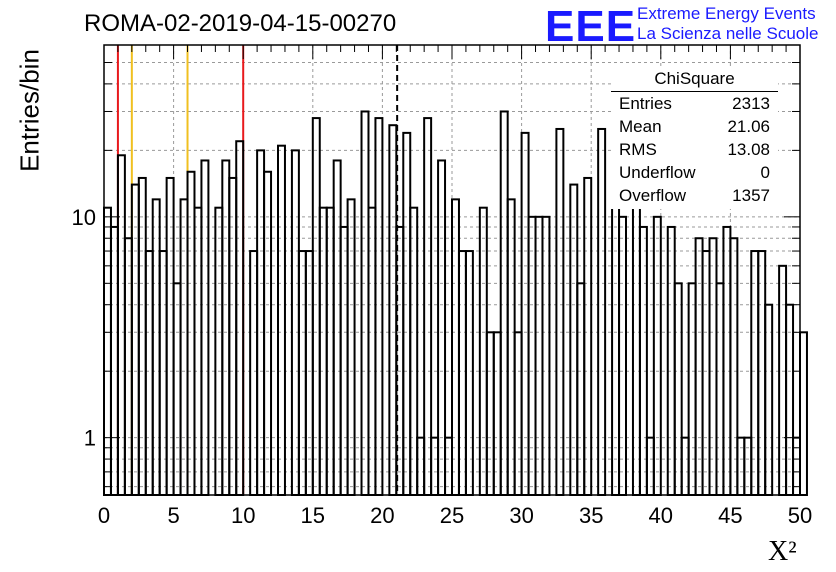  I want to click on stats-value: 1357, so click(751, 195).